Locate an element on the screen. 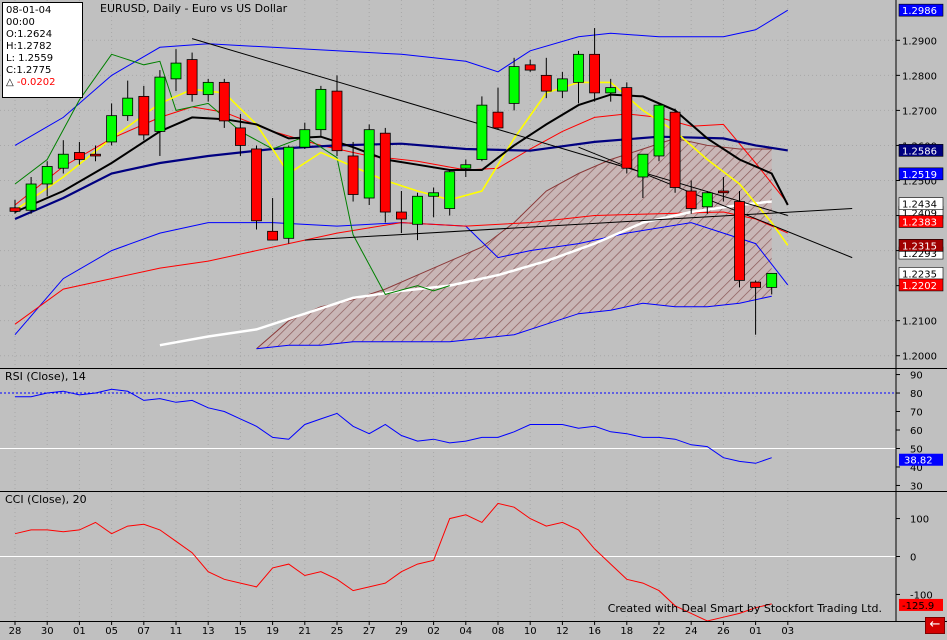  x-tick-label: 21 is located at coordinates (304, 631).